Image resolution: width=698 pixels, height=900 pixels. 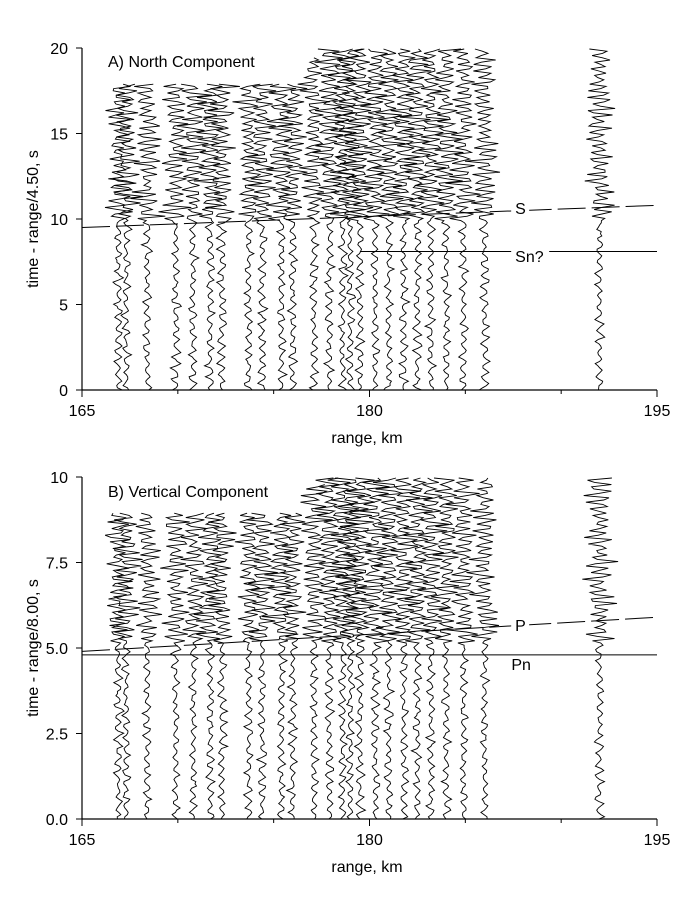 I want to click on phase-label-sn: Sn?, so click(x=529, y=257).